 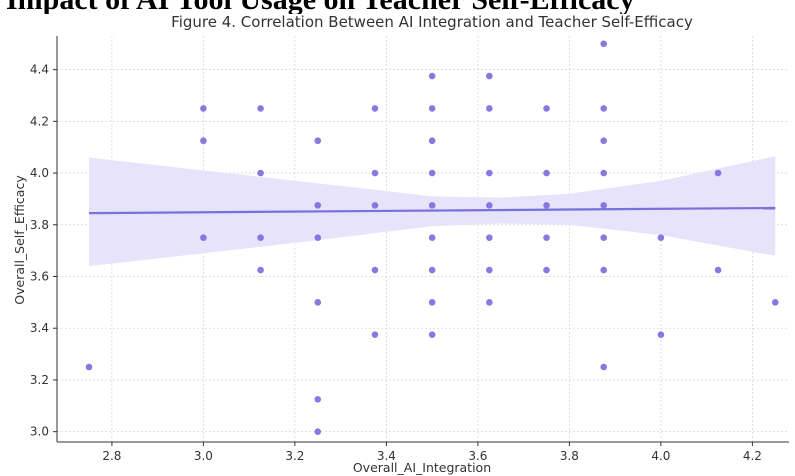 I want to click on x-tick-label: 3.0, so click(x=203, y=456).